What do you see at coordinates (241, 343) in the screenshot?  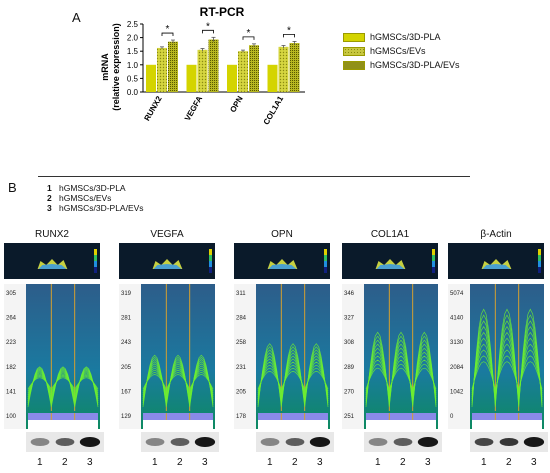 I see `blot-axis-tick-label: 258` at bounding box center [241, 343].